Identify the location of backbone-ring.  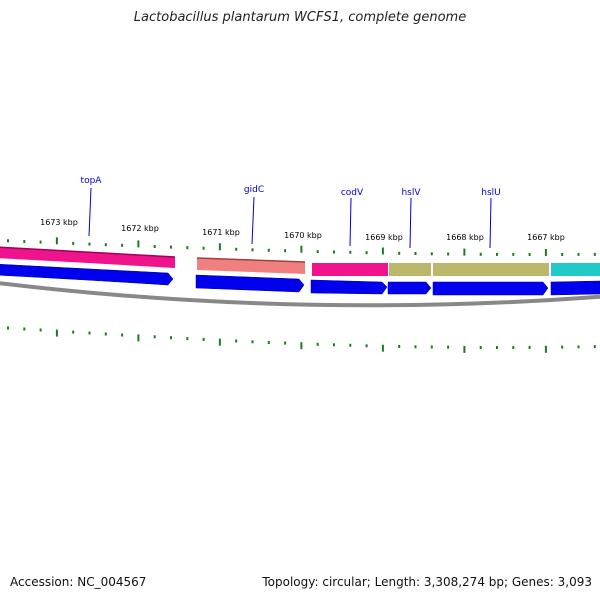
(300, 294).